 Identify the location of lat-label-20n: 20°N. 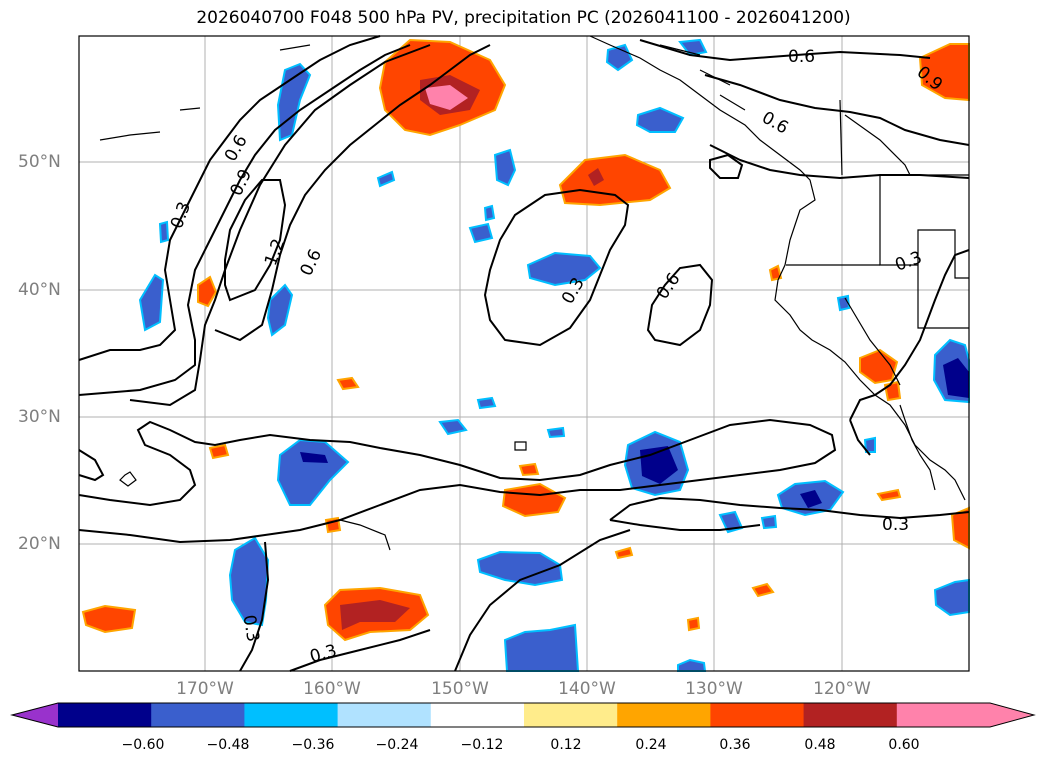
(39, 544).